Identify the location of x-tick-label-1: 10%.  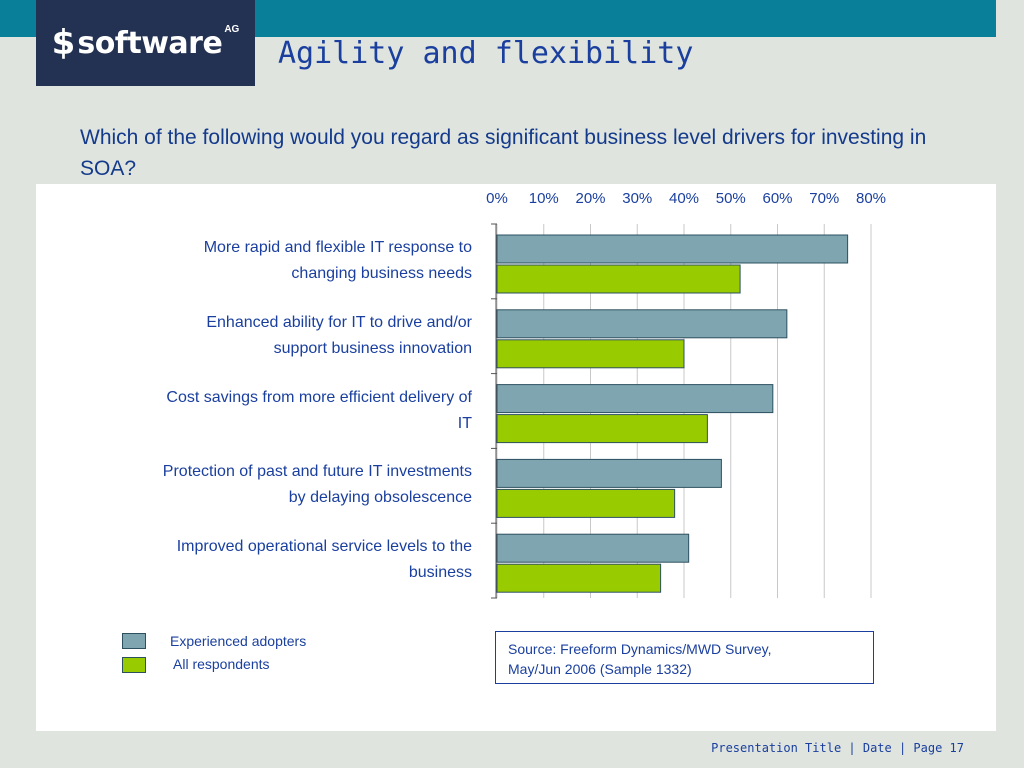
(543, 198).